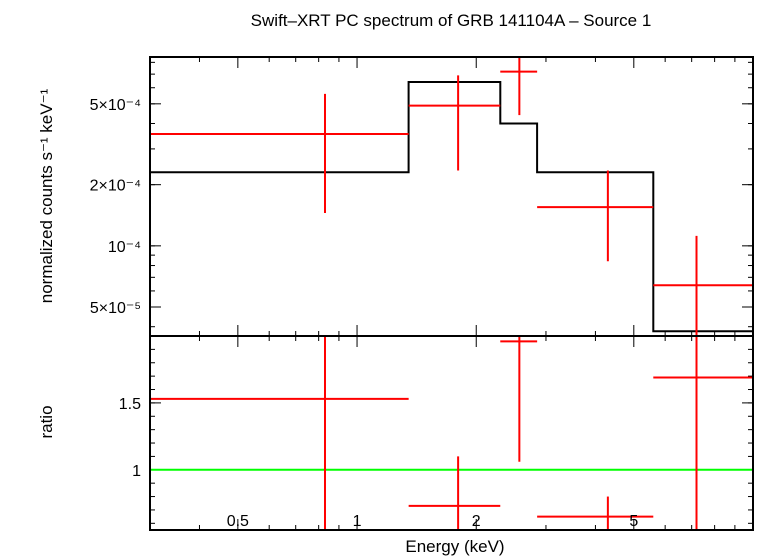 Image resolution: width=758 pixels, height=556 pixels. Describe the element at coordinates (115, 308) in the screenshot. I see `y-tick-label: 5×10⁻⁵` at that location.